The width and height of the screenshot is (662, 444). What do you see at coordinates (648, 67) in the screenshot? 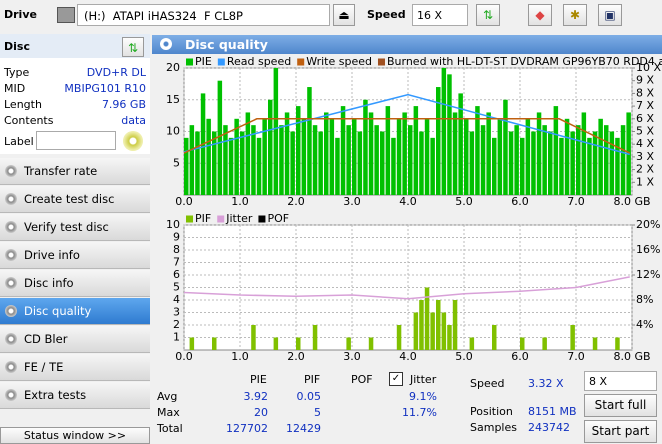
I see `y2-tick-label: 10 X` at bounding box center [648, 67].